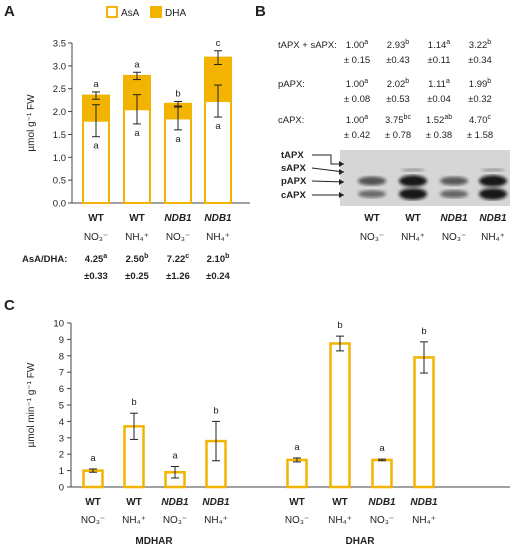 The height and width of the screenshot is (550, 514). I want to click on panel-c-y-tick-label: 8, so click(61, 356).